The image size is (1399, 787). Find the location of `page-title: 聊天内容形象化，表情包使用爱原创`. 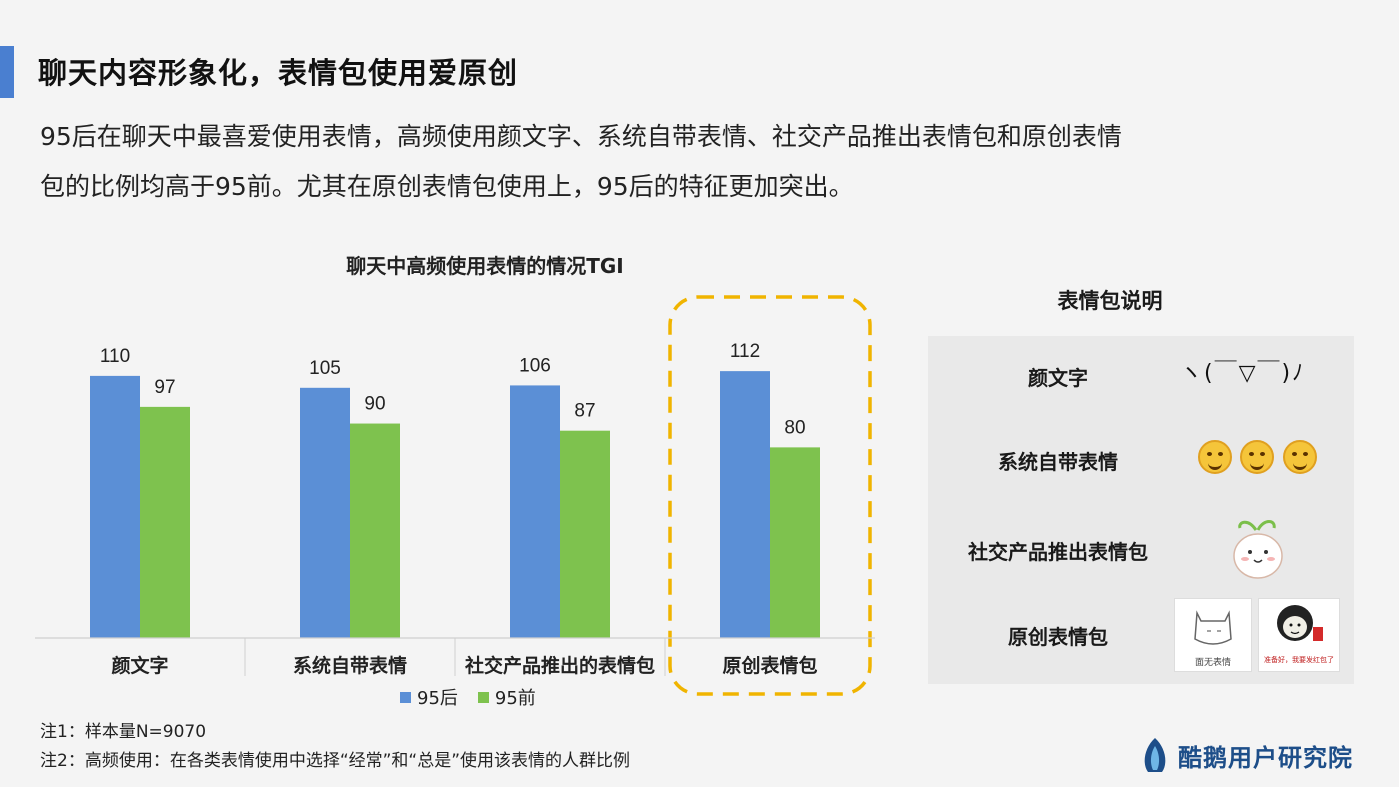

page-title: 聊天内容形象化，表情包使用爱原创 is located at coordinates (278, 73).